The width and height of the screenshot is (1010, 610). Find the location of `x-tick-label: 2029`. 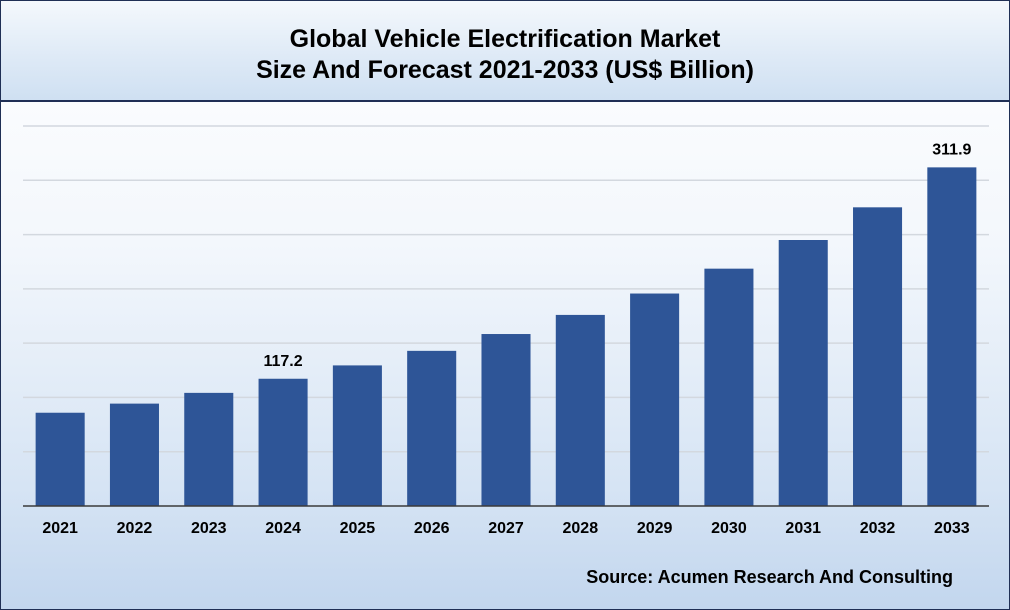

x-tick-label: 2029 is located at coordinates (655, 528).